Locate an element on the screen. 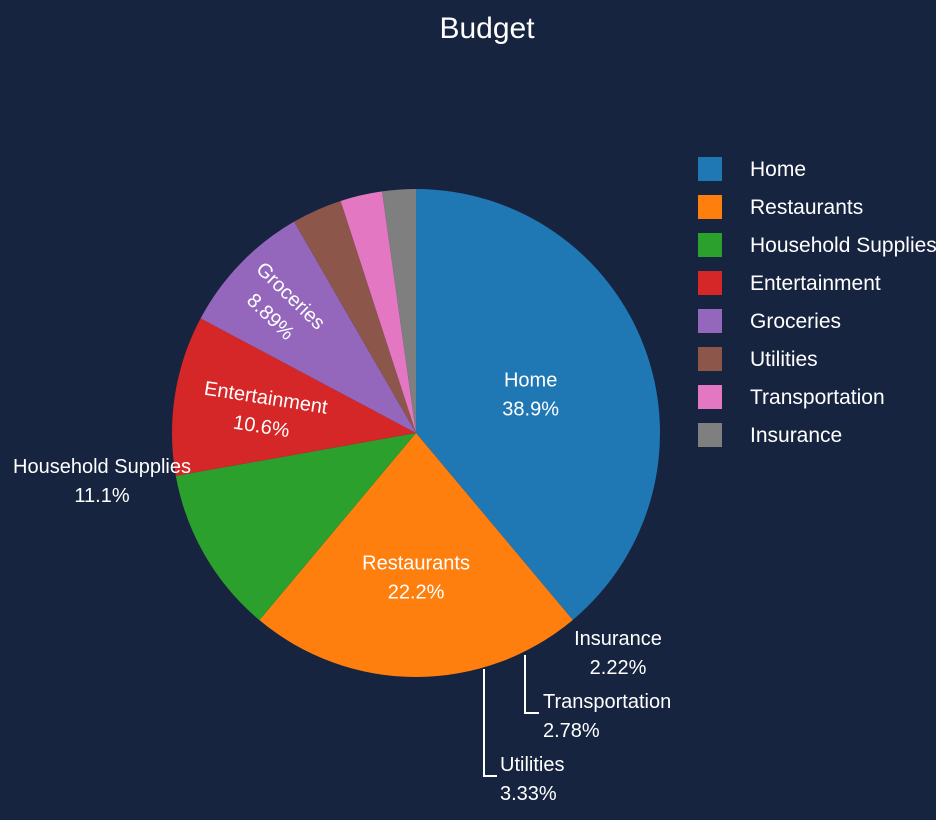 The image size is (936, 820). label-name-insurance: Insurance is located at coordinates (618, 639).